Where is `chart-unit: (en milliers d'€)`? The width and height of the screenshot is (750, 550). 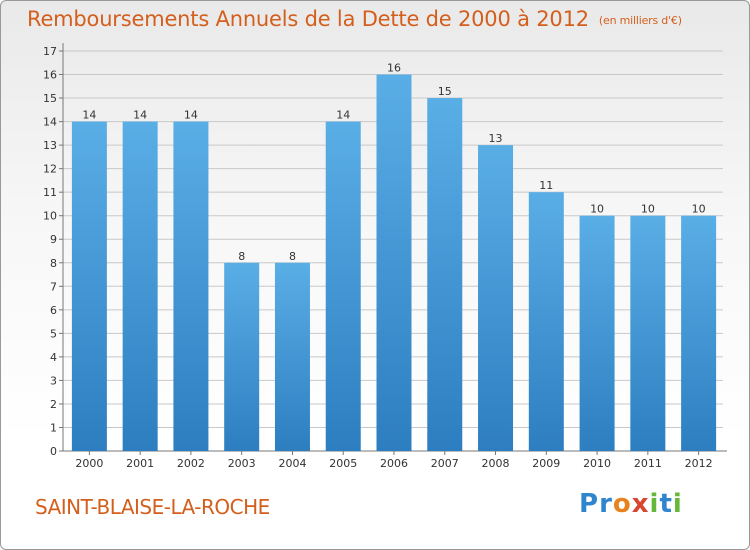
chart-unit: (en milliers d'€) is located at coordinates (640, 20).